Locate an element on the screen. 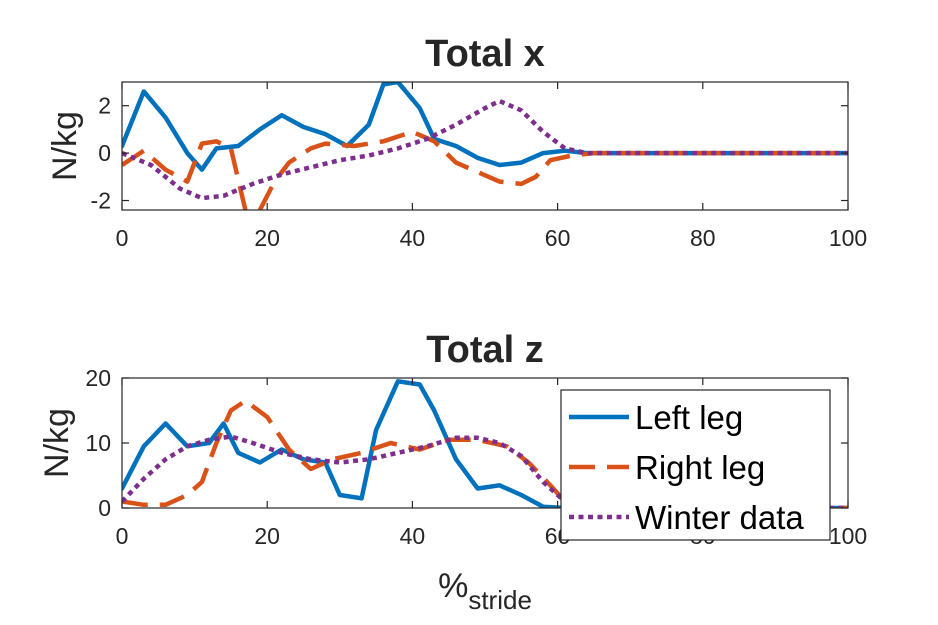 This screenshot has height=625, width=938. legend-label: Right leg is located at coordinates (700, 467).